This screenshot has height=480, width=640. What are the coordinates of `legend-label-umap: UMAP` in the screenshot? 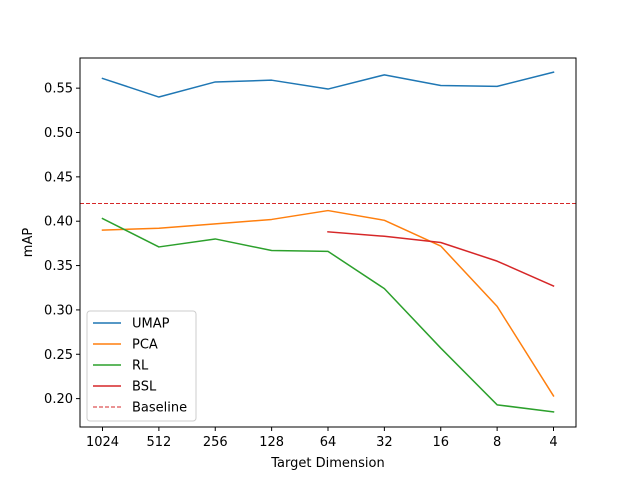 It's located at (151, 324).